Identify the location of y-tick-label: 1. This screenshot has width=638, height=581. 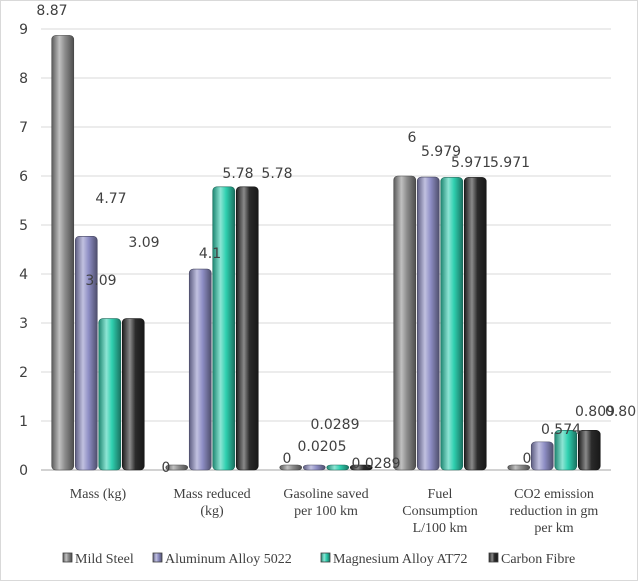
(23, 422).